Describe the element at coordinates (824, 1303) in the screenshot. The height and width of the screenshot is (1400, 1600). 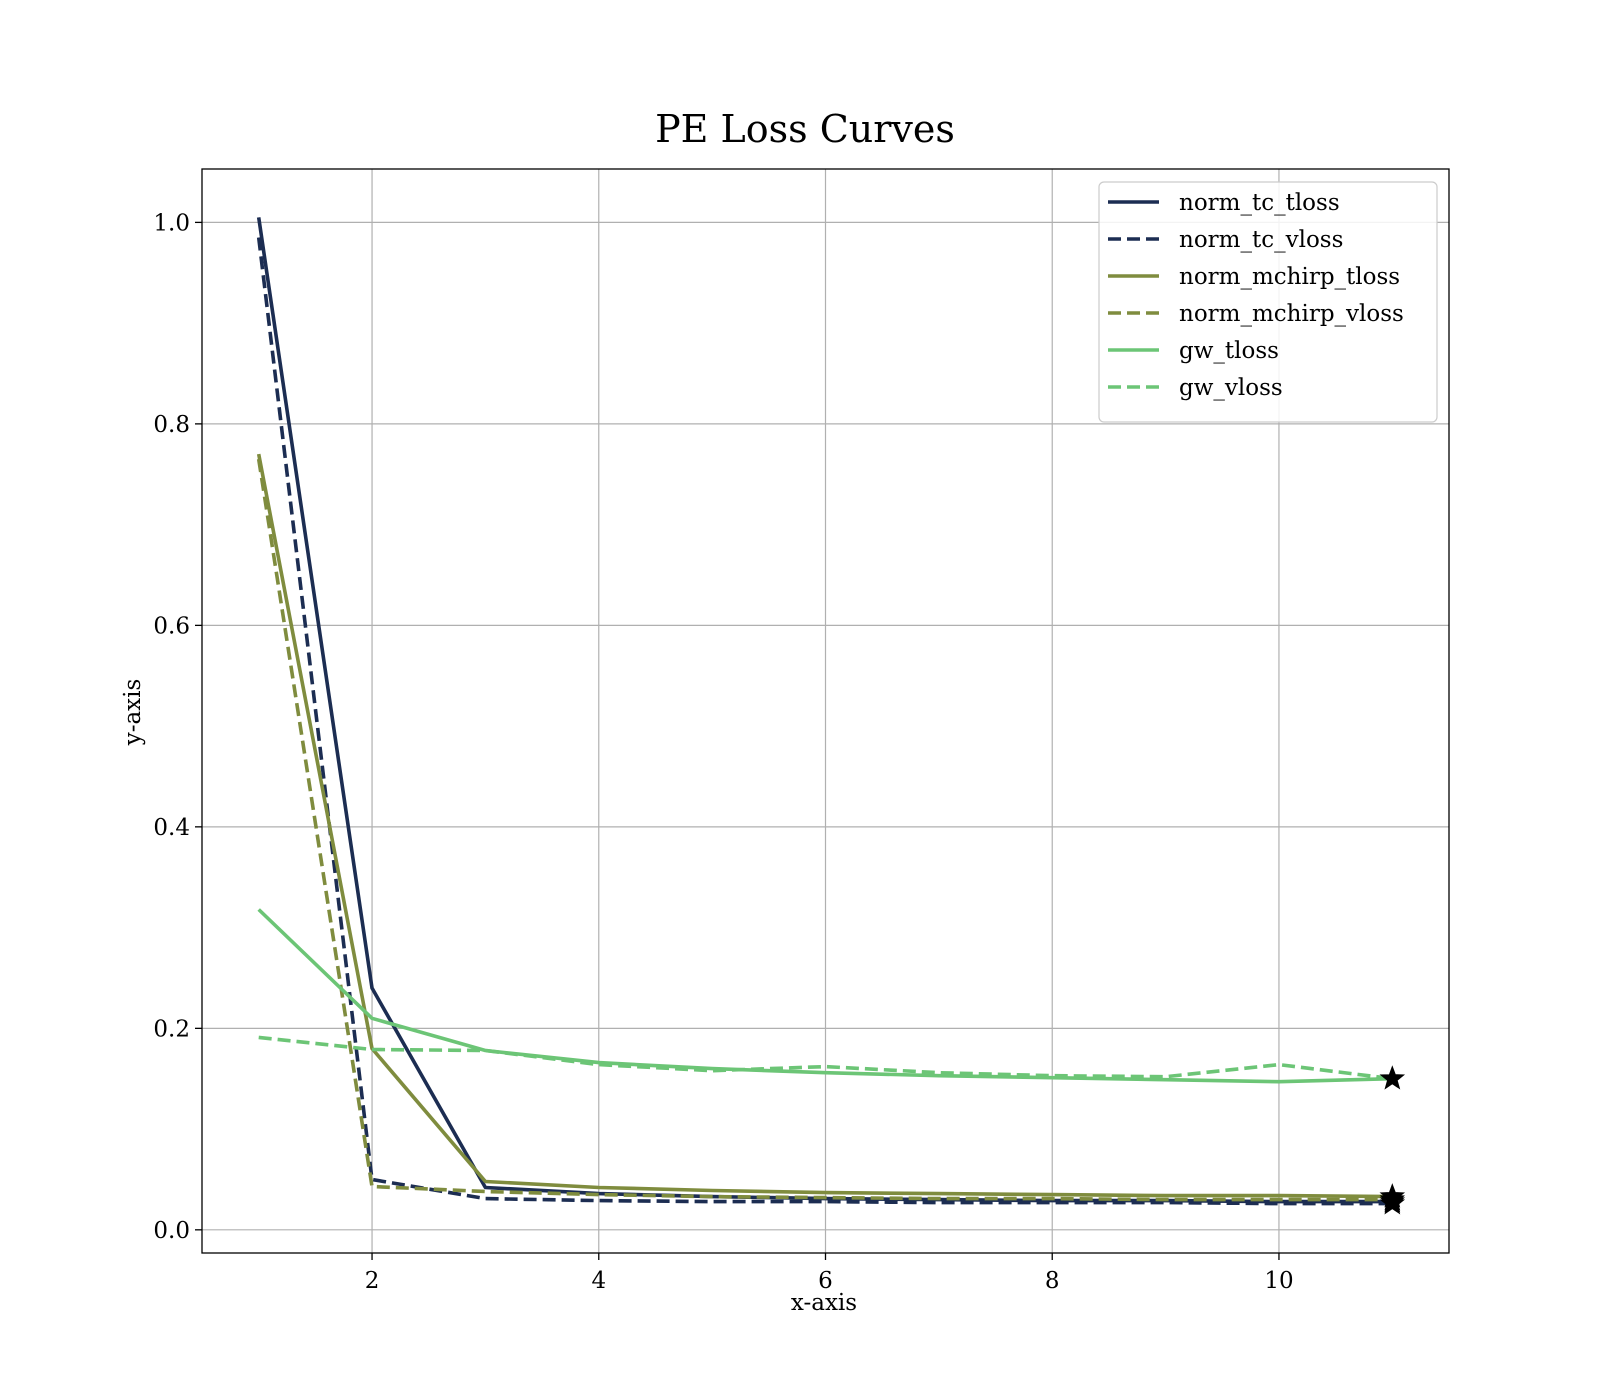
I see `x-axis-label: x-axis` at that location.